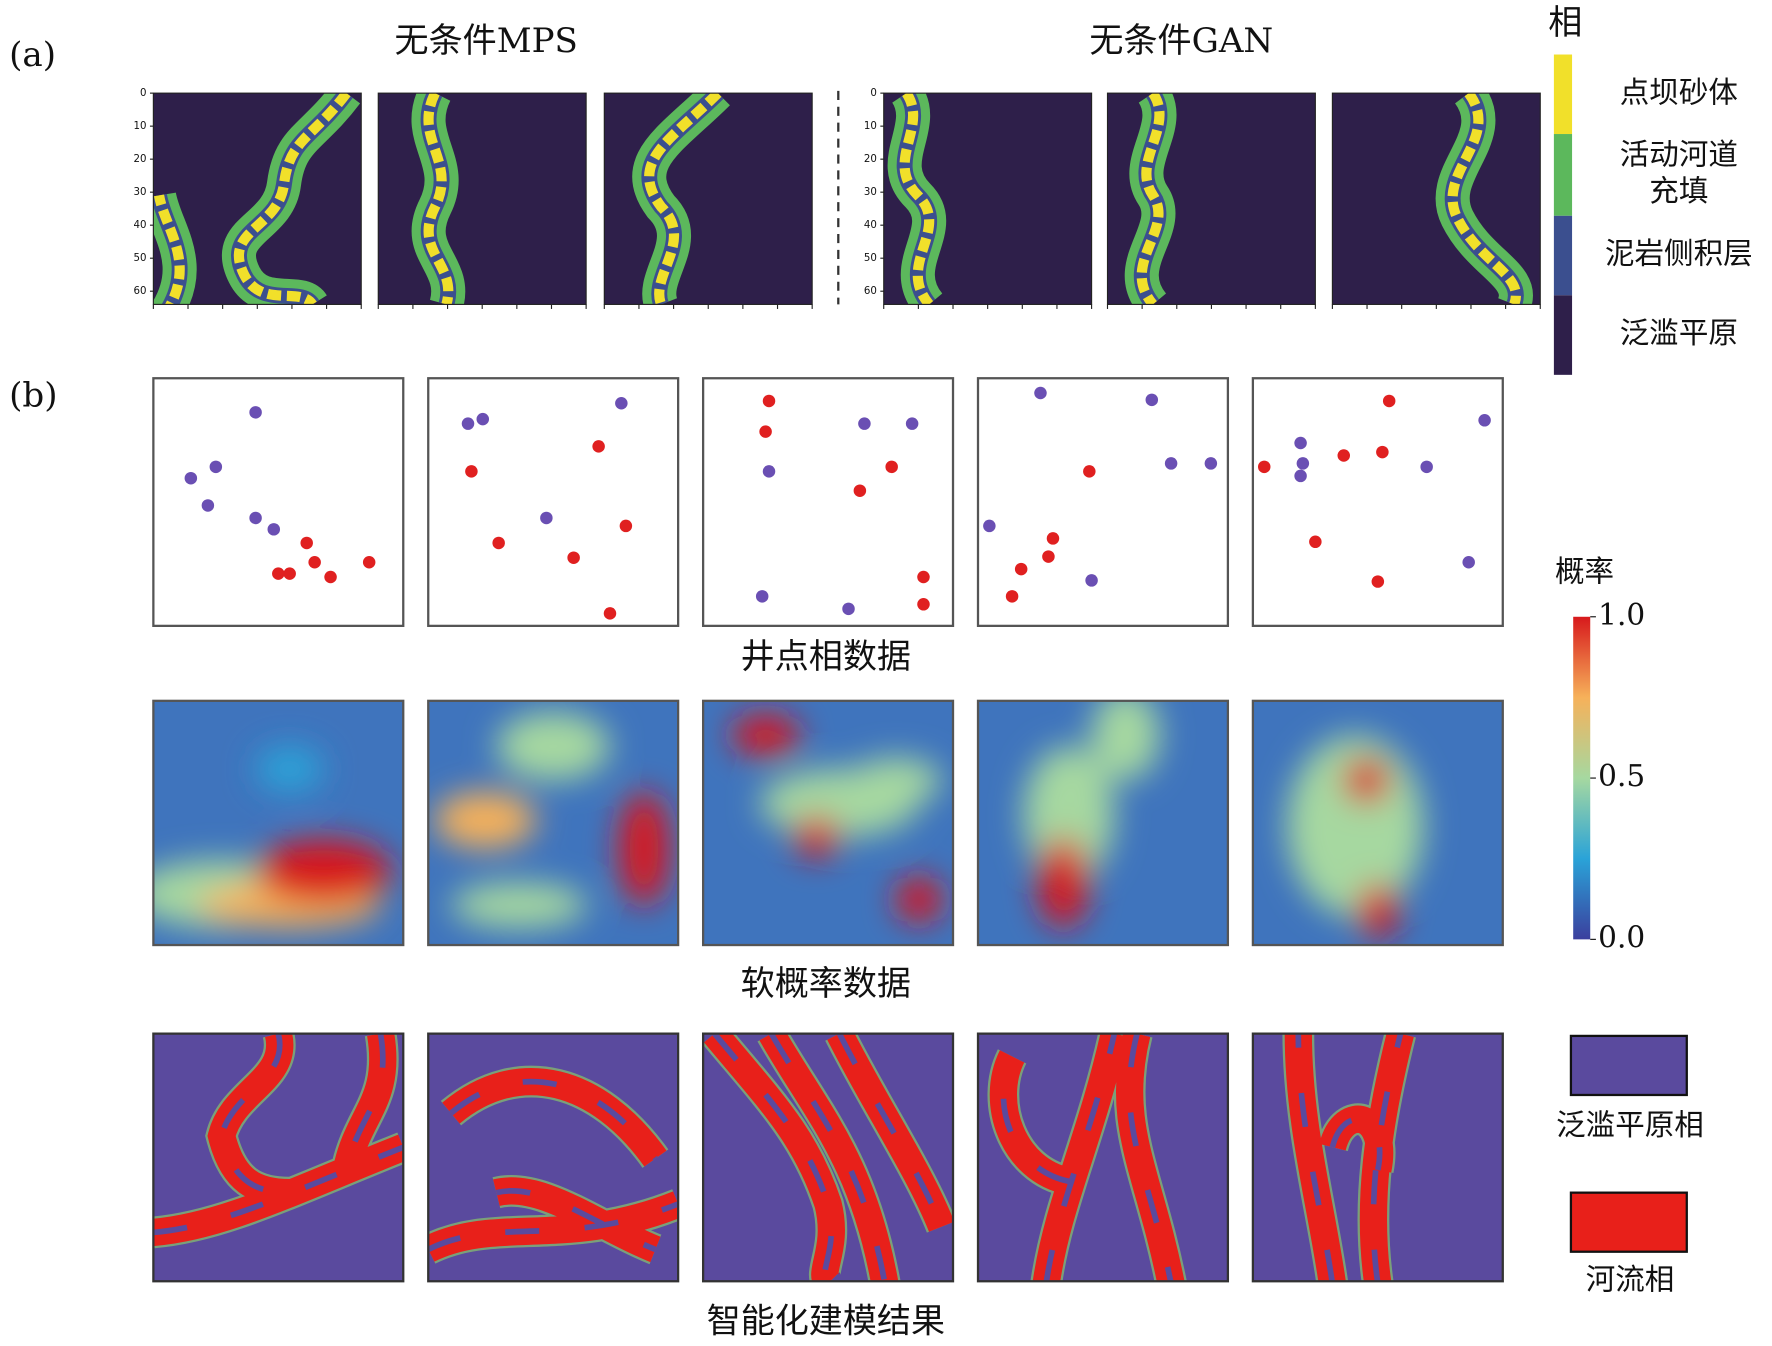 This screenshot has width=1772, height=1346. I want to click on y-tick-label: 0, so click(873, 93).